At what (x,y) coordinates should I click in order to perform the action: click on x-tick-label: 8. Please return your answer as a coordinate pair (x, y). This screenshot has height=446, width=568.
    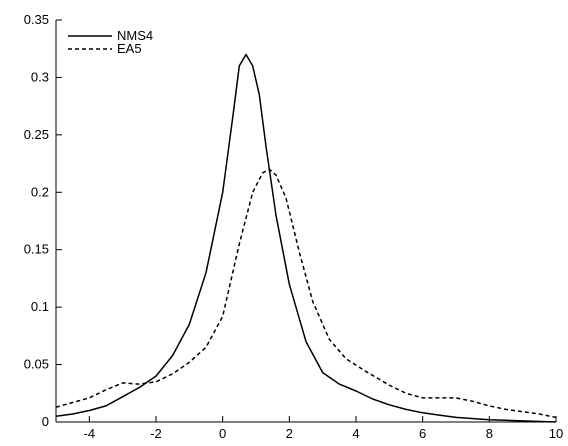
    Looking at the image, I should click on (489, 433).